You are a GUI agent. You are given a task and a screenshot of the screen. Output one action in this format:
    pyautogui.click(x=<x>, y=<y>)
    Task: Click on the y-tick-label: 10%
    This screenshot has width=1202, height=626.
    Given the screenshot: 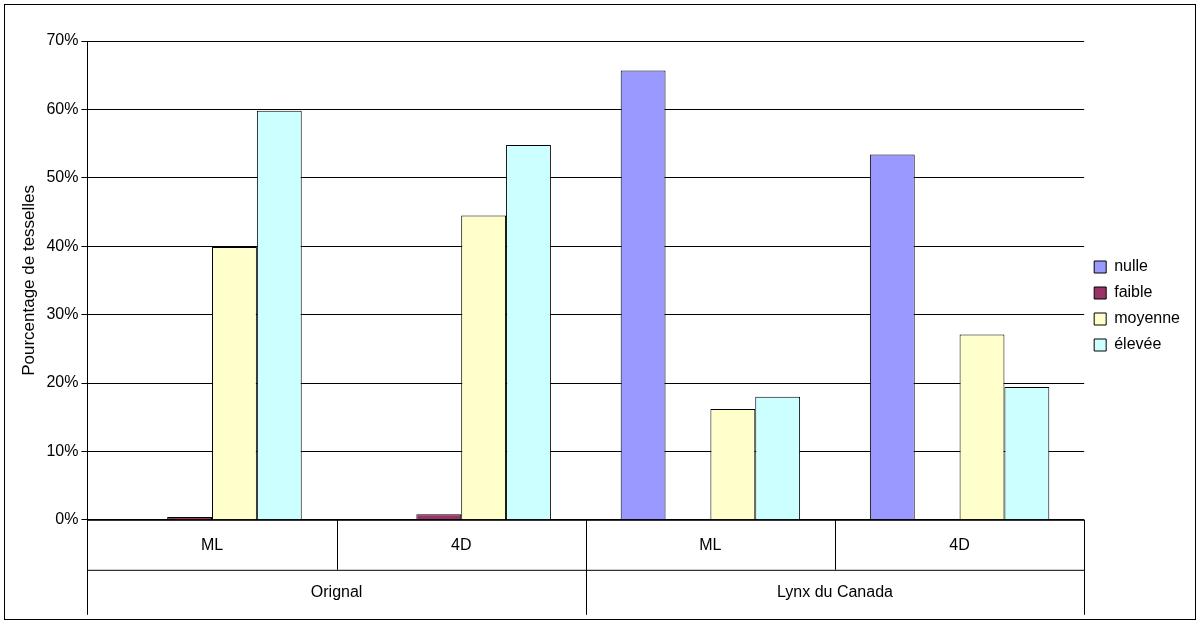 What is the action you would take?
    pyautogui.click(x=62, y=450)
    